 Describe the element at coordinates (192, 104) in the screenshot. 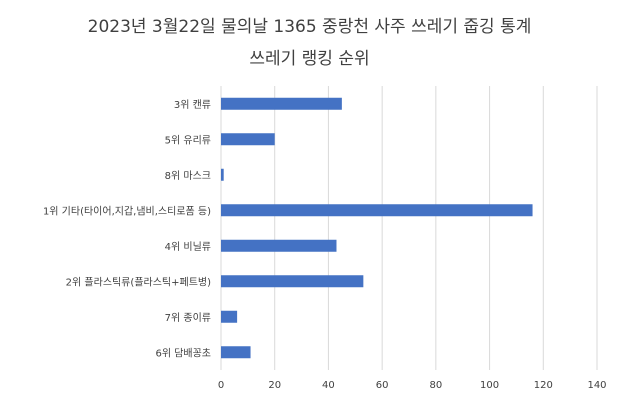

I see `category-label: 3위 캔류` at that location.